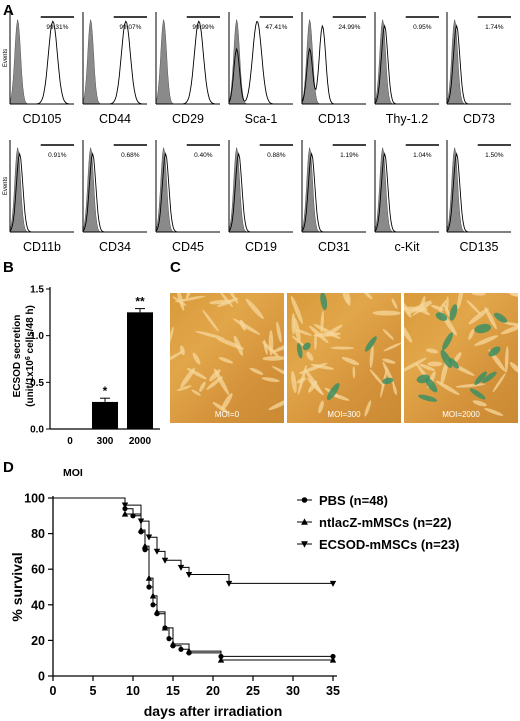 The image size is (520, 721). Describe the element at coordinates (494, 27) in the screenshot. I see `percent-label: 1.74%` at that location.